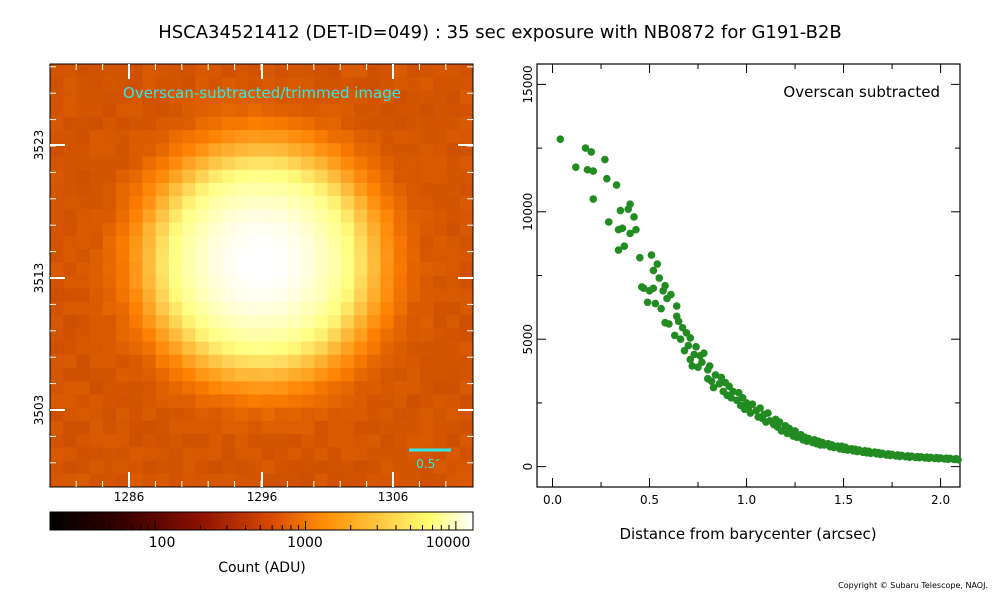 The width and height of the screenshot is (1000, 600). I want to click on x-axis-label: Distance from barycenter (arcsec), so click(747, 534).